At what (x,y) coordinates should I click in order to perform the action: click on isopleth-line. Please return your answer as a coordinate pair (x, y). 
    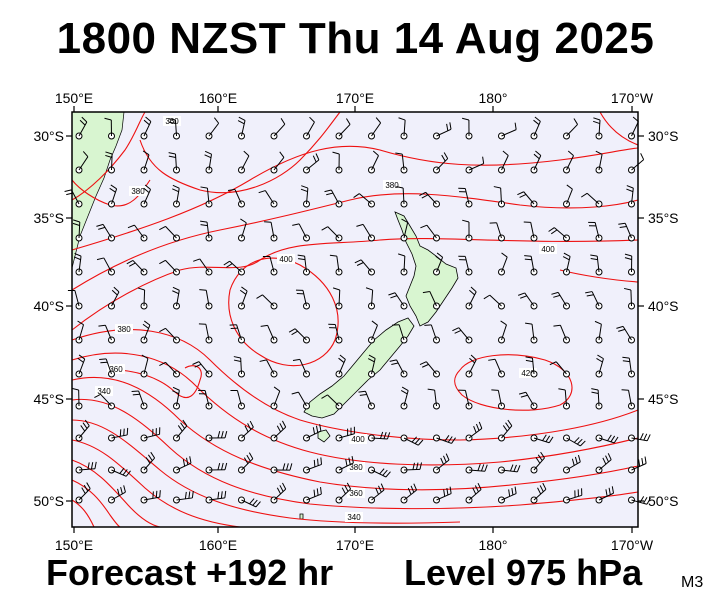
    Looking at the image, I should click on (355, 242).